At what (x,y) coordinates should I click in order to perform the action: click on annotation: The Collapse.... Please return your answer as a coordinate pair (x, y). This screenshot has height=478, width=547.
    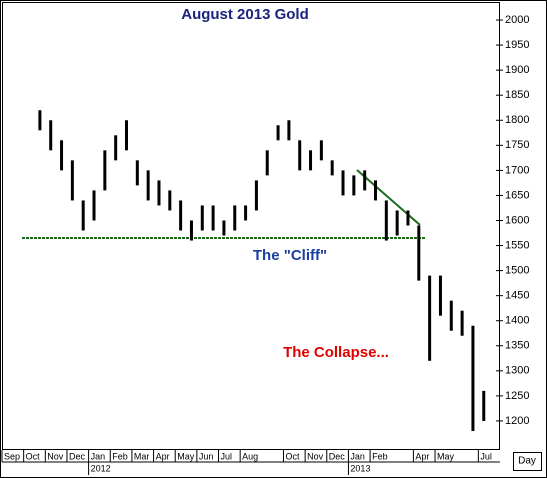
    Looking at the image, I should click on (336, 352).